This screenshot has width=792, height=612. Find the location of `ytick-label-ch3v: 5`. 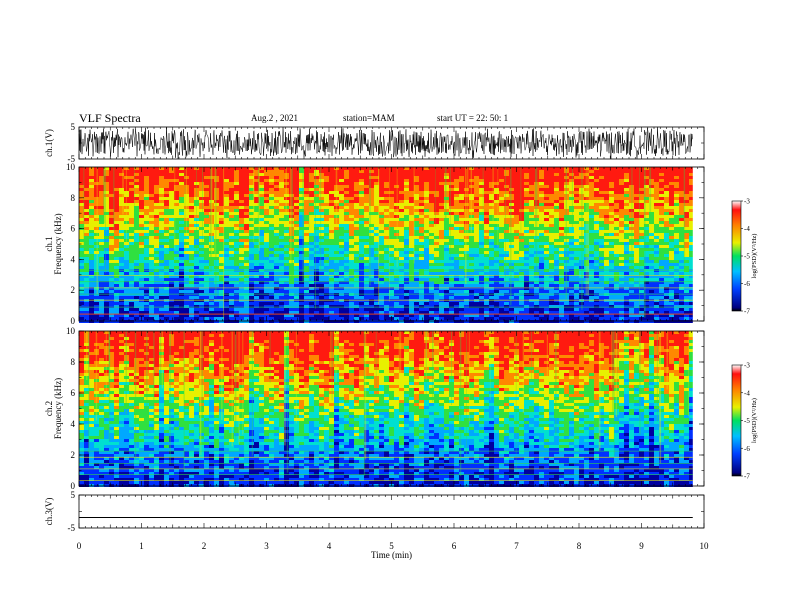

ytick-label-ch3v: 5 is located at coordinates (73, 495).